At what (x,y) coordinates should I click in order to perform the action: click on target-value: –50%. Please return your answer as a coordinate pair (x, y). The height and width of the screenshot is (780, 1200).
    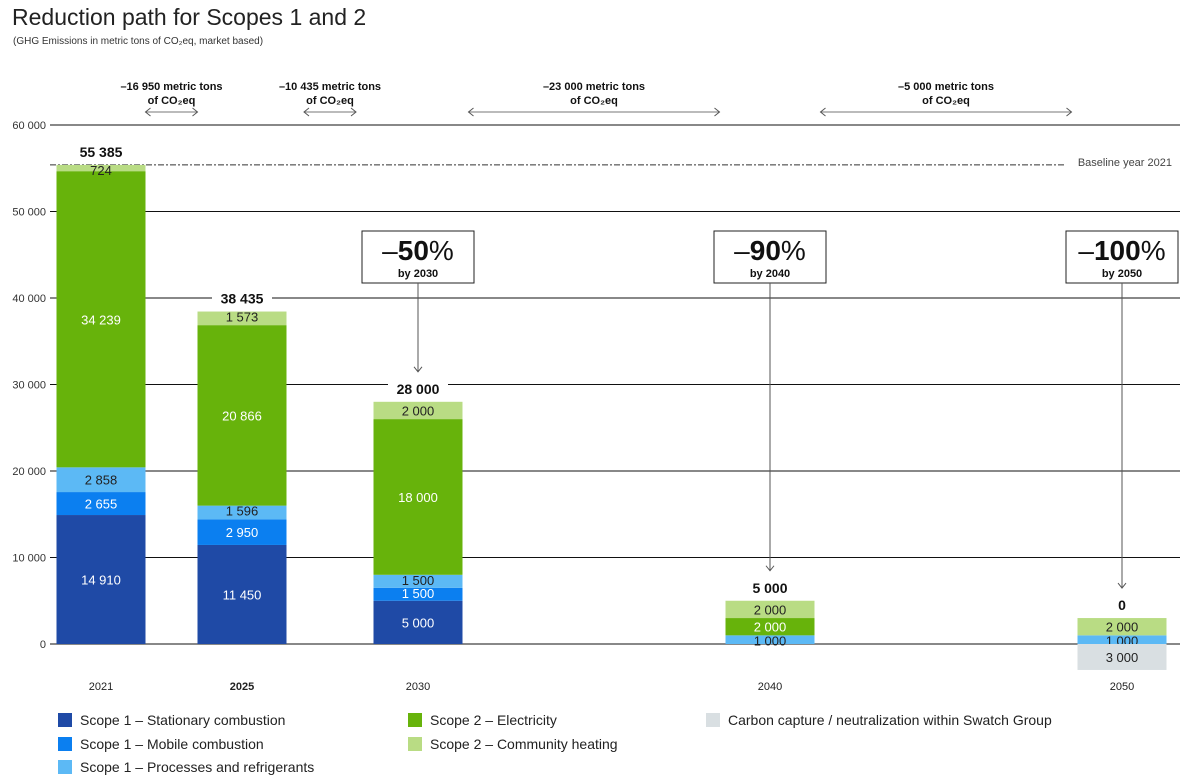
    Looking at the image, I should click on (418, 250).